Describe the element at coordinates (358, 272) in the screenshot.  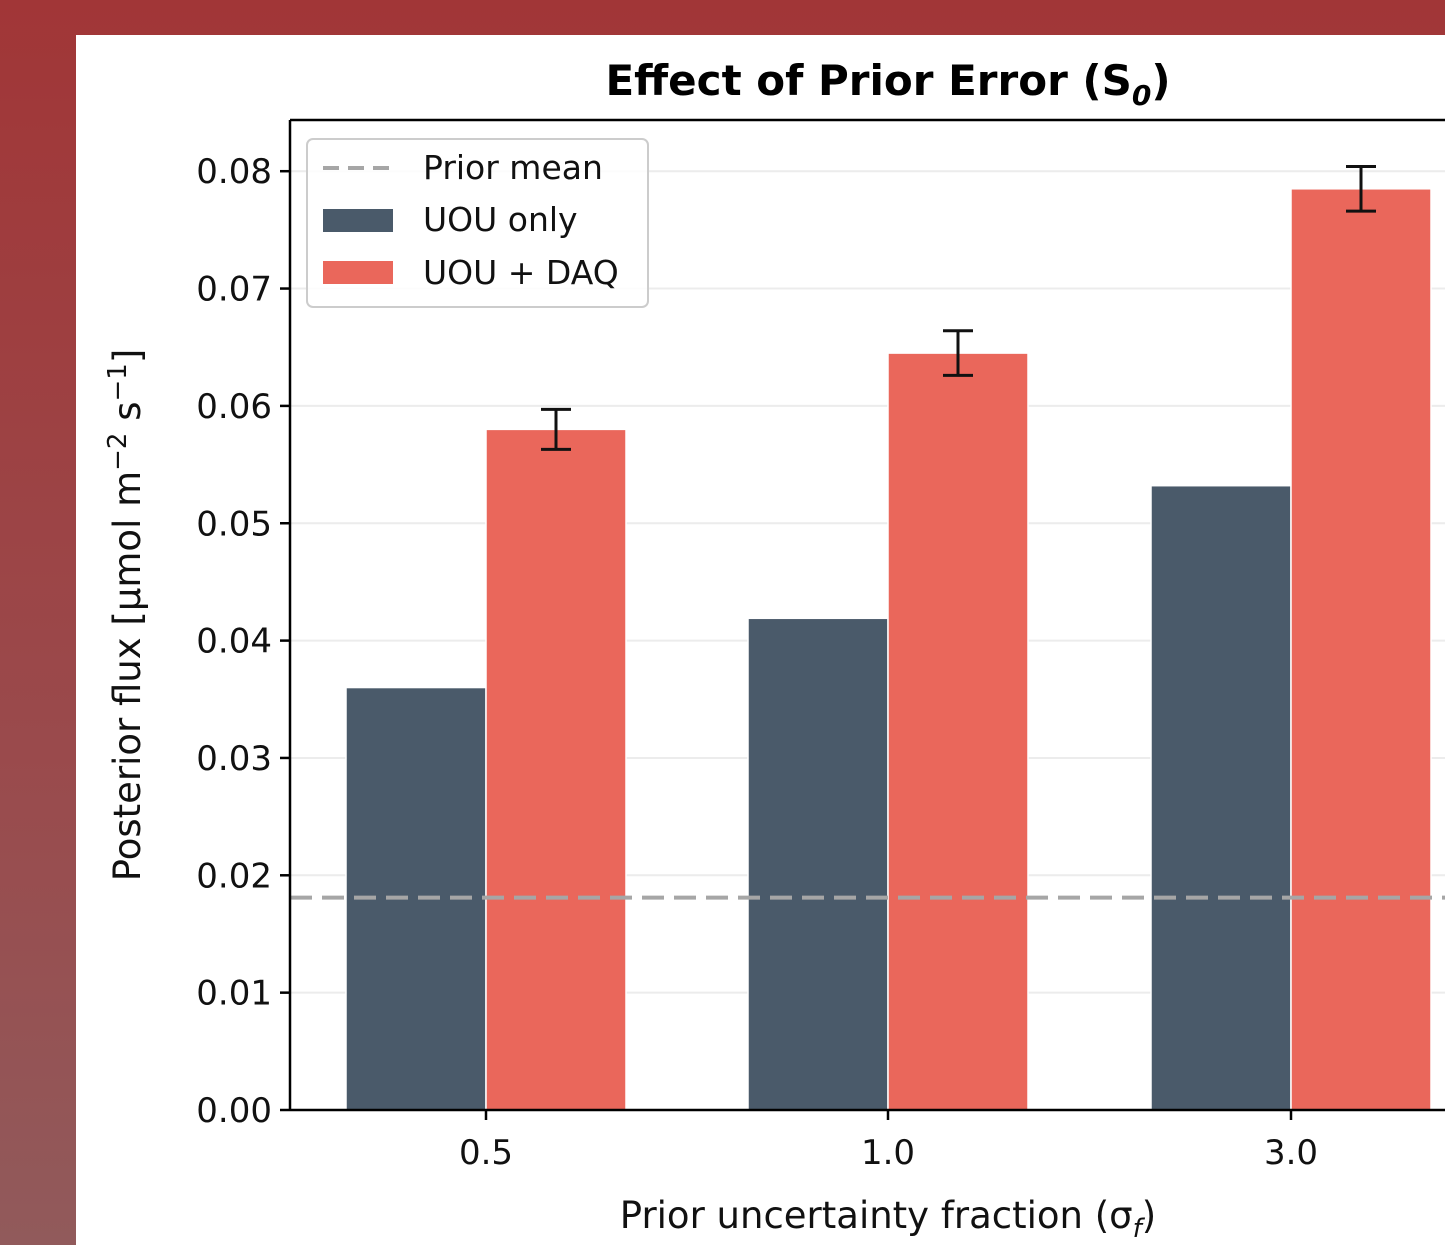
I see `legend-swatch-uou-daq` at that location.